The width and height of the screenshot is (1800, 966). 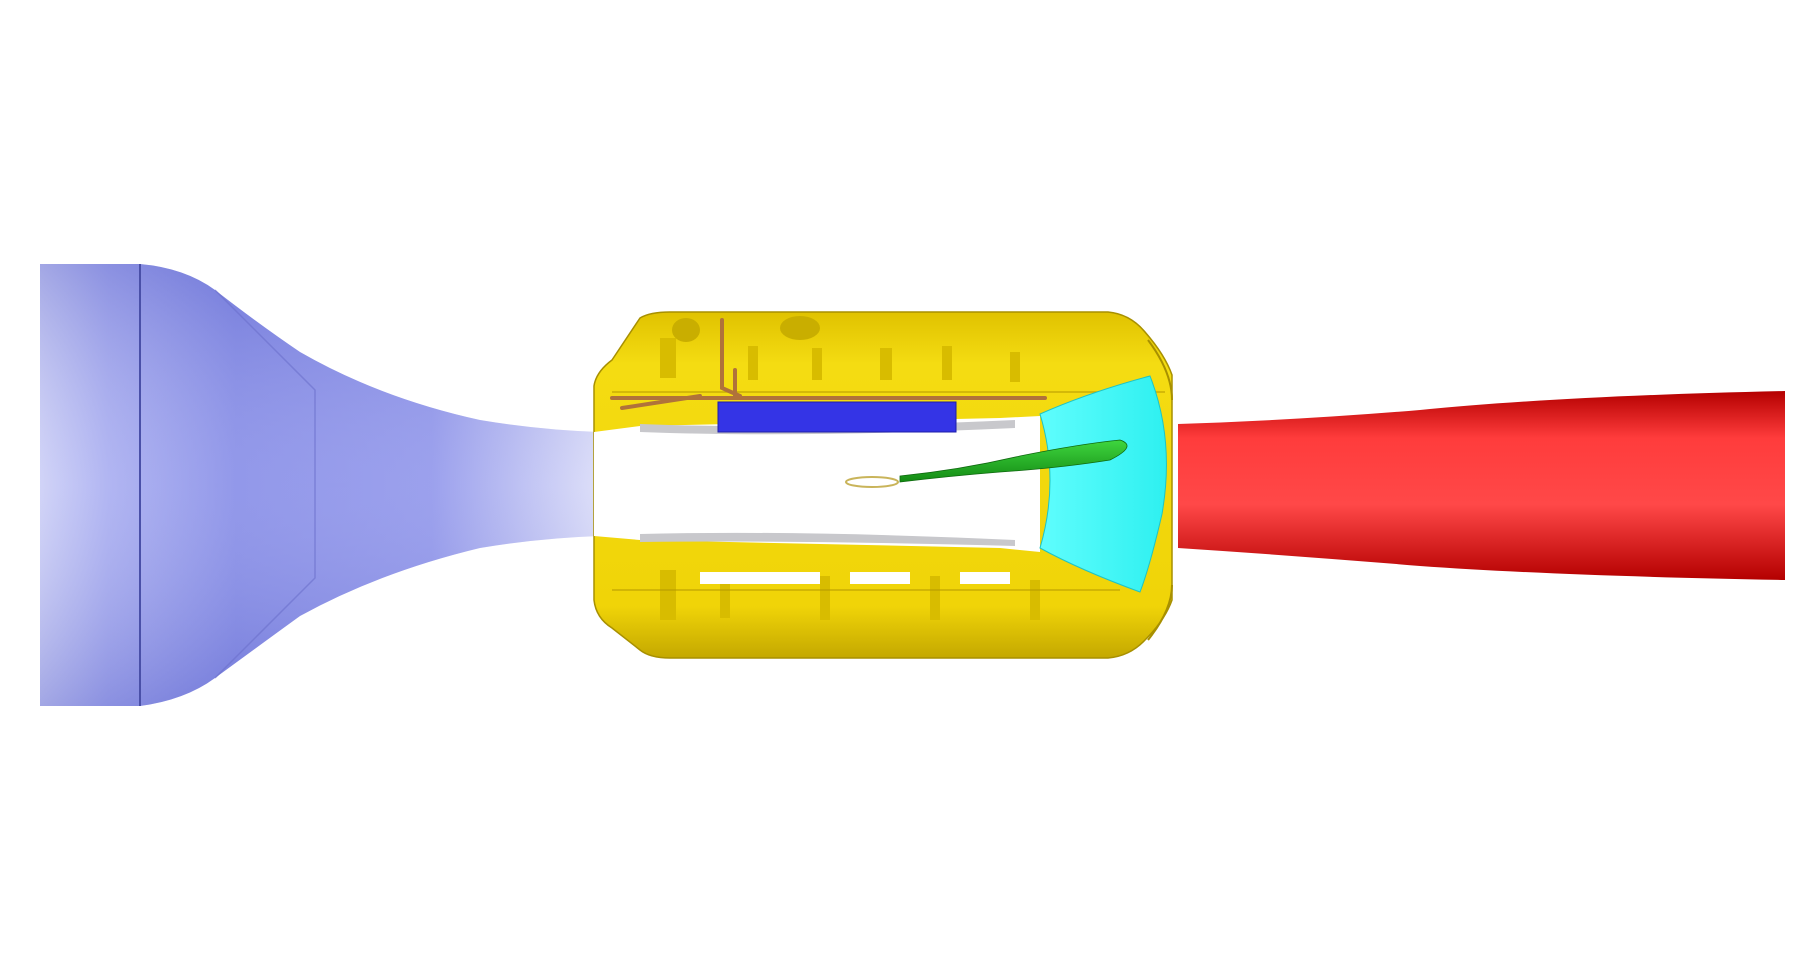 I want to click on inlet-duct, so click(x=320, y=485).